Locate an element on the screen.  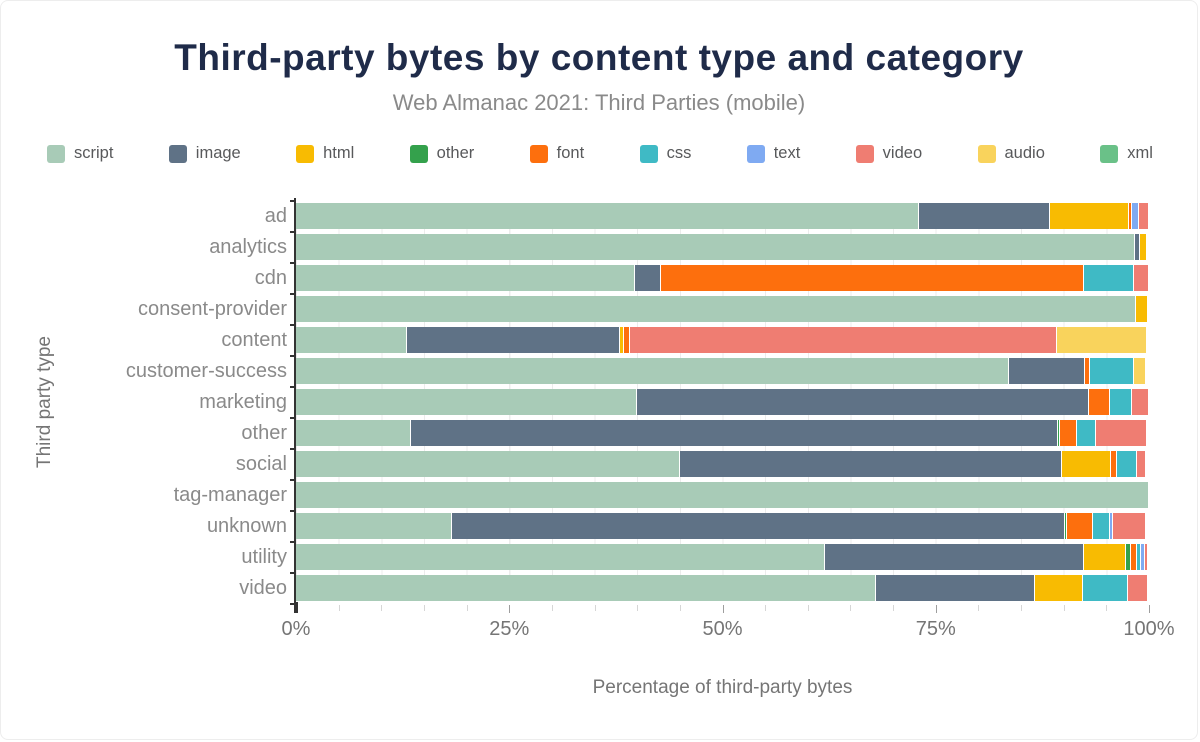
legend-item-font: font is located at coordinates (556, 153).